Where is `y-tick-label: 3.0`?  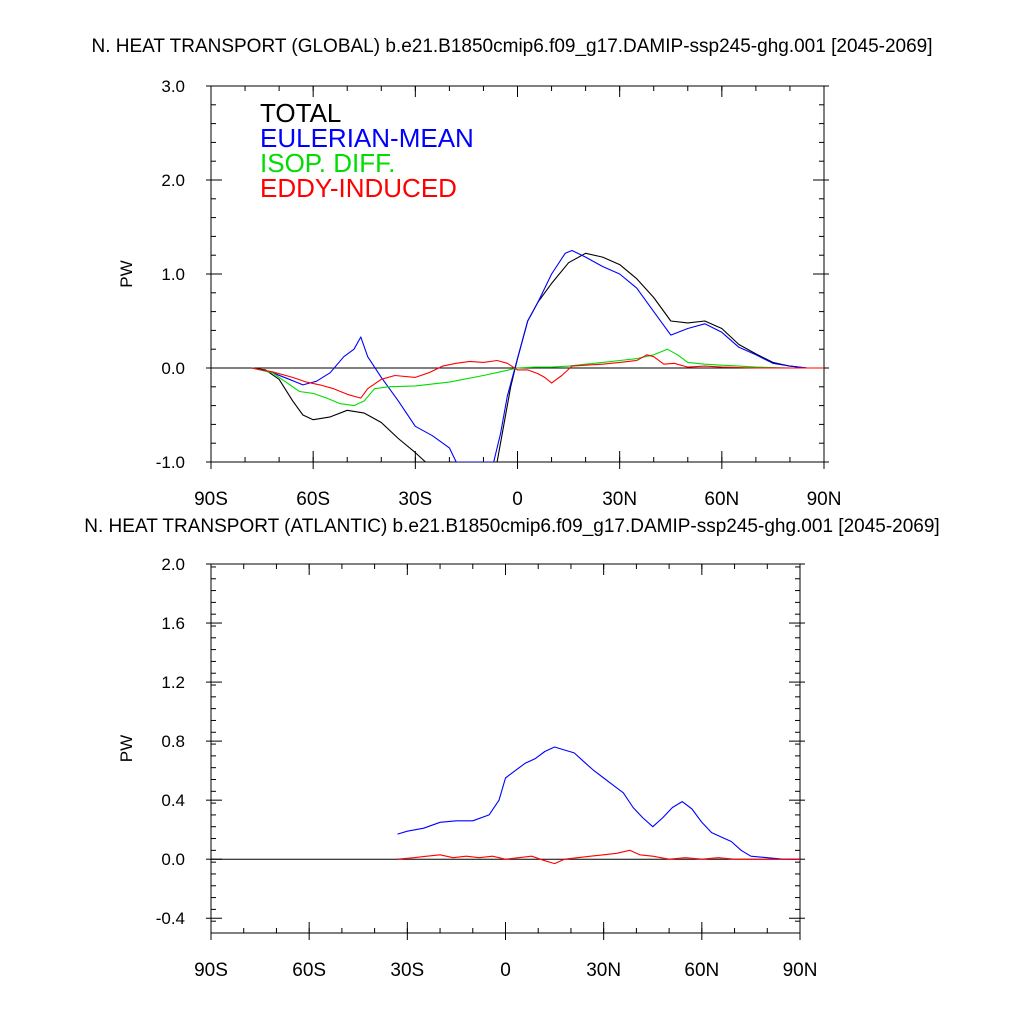
y-tick-label: 3.0 is located at coordinates (173, 86).